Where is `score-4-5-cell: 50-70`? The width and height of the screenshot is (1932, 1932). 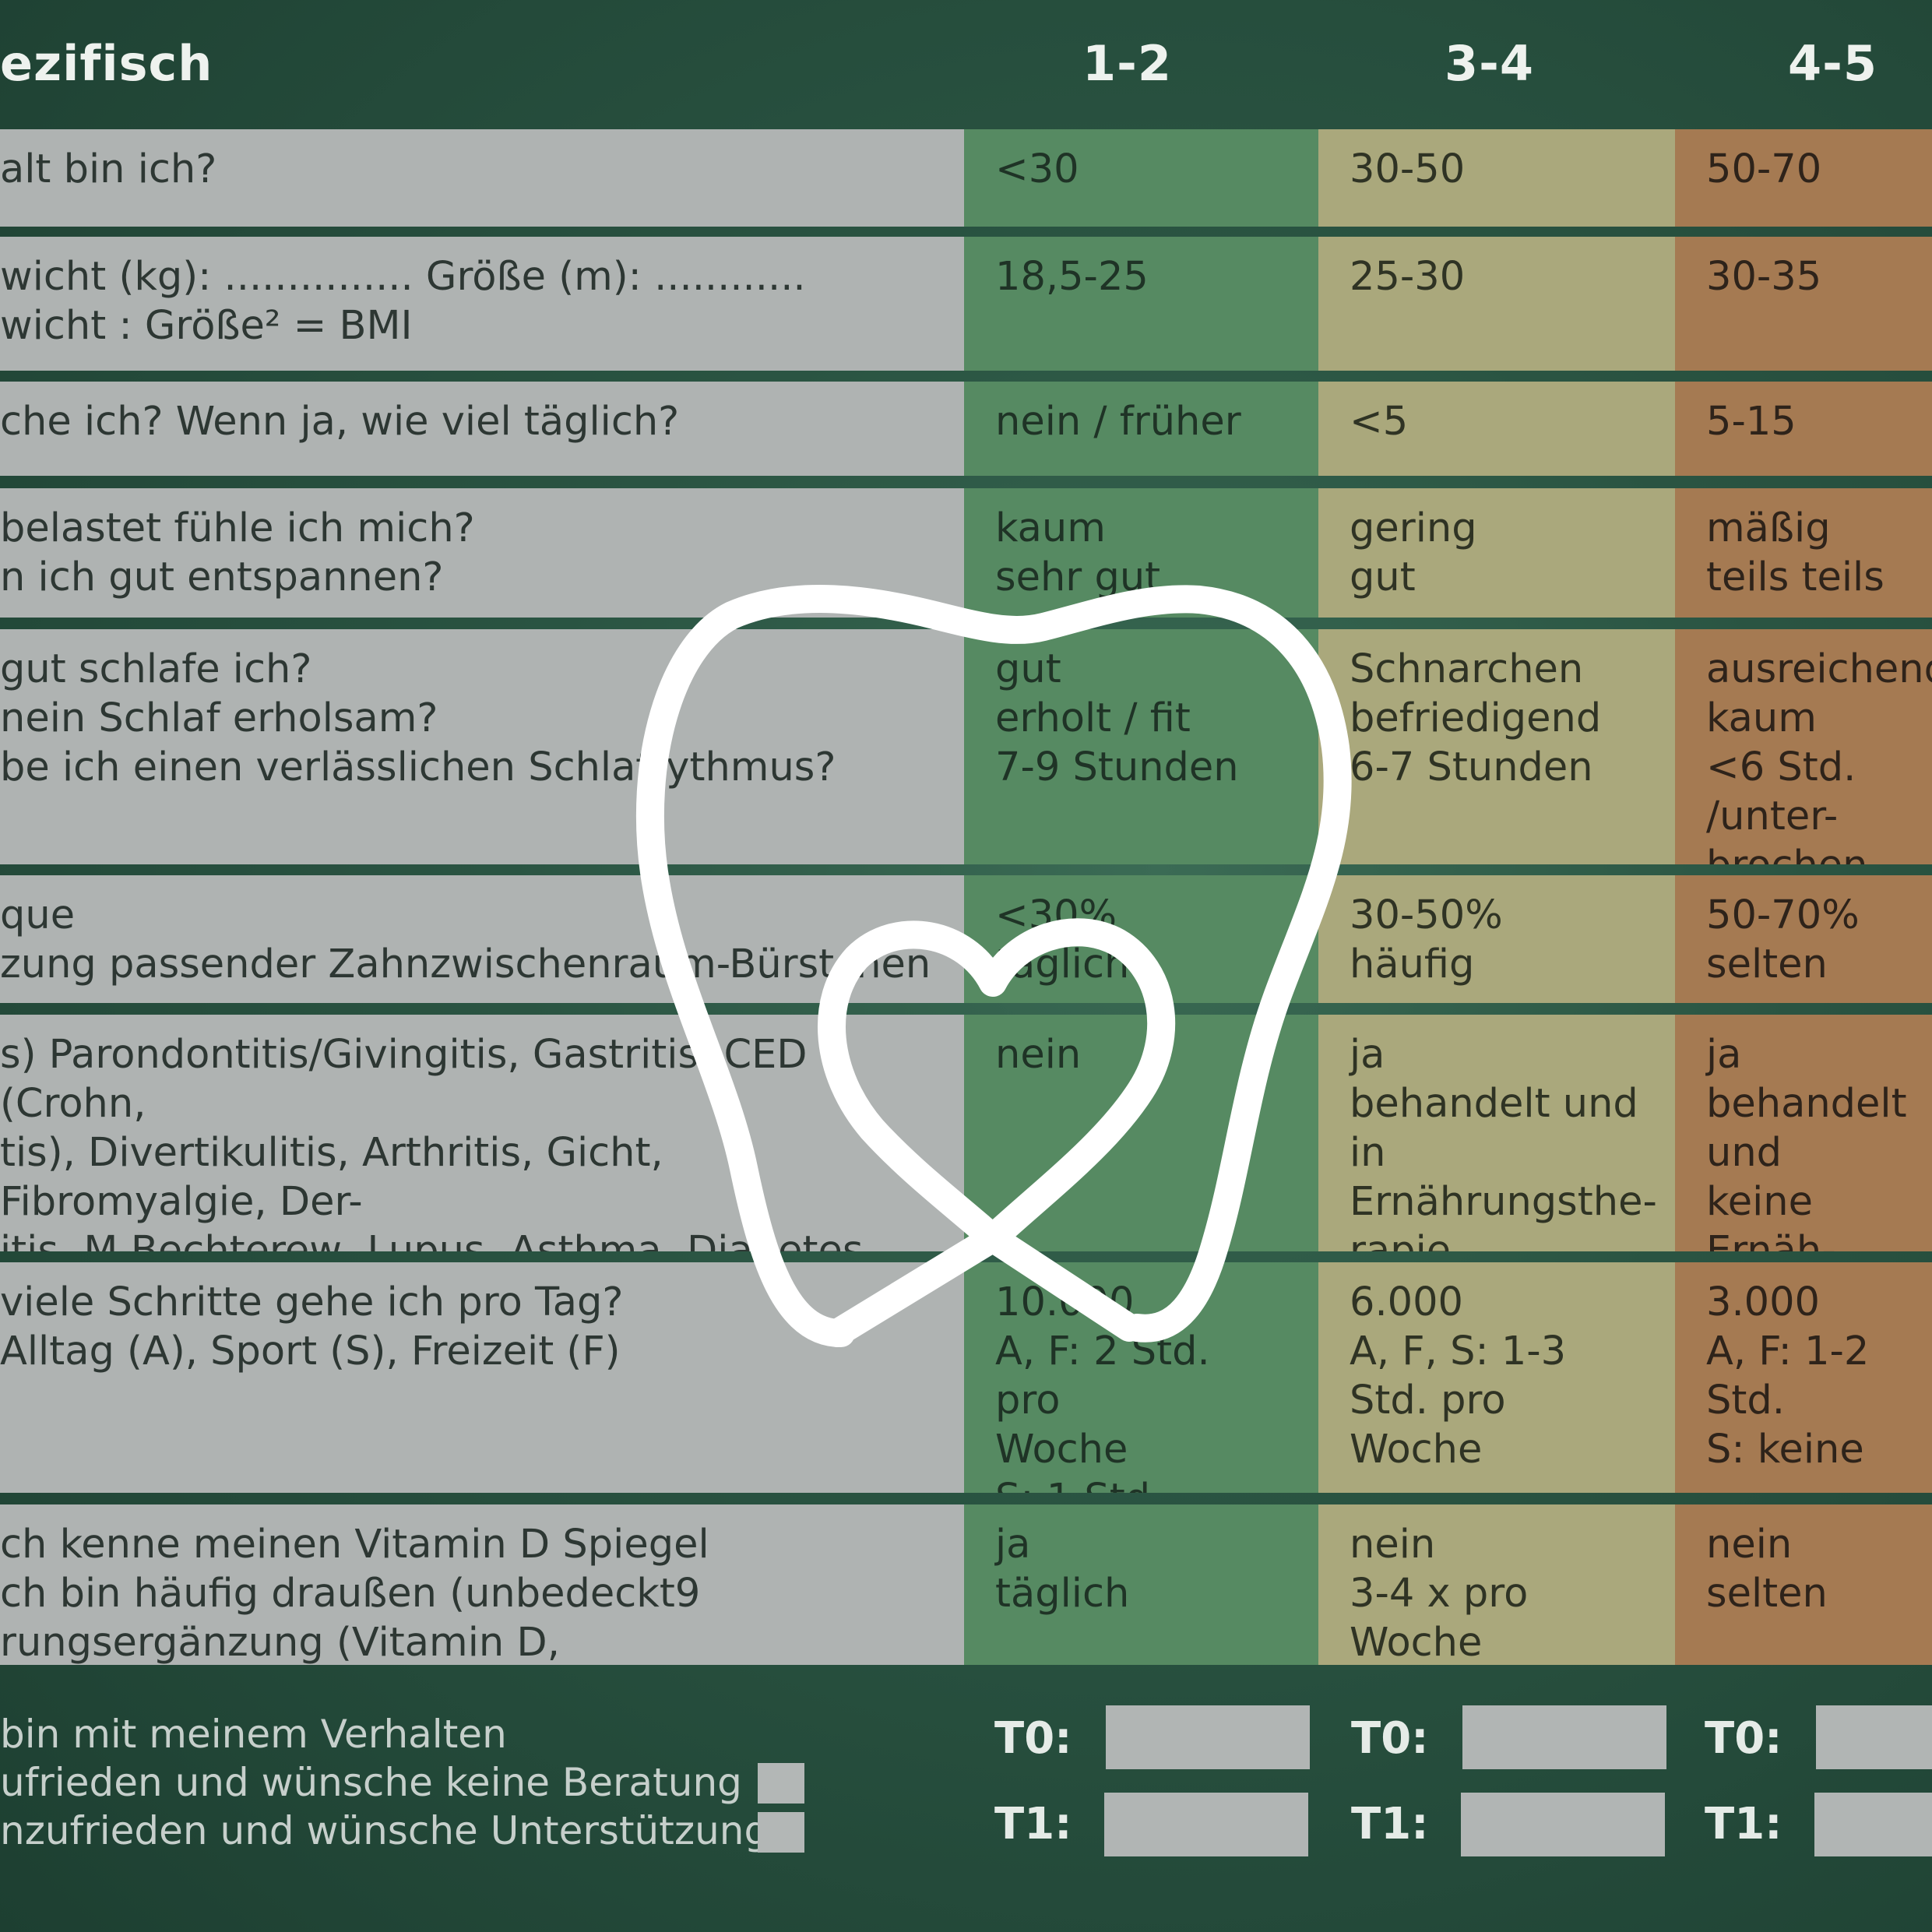
score-4-5-cell: 50-70 is located at coordinates (1803, 178).